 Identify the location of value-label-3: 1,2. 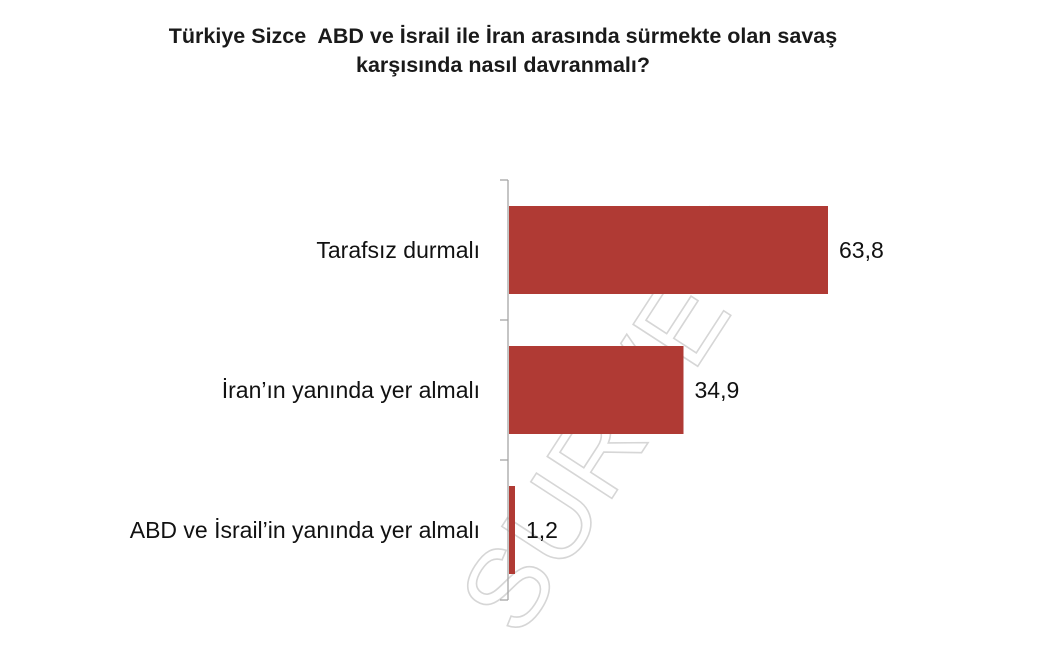
(542, 530).